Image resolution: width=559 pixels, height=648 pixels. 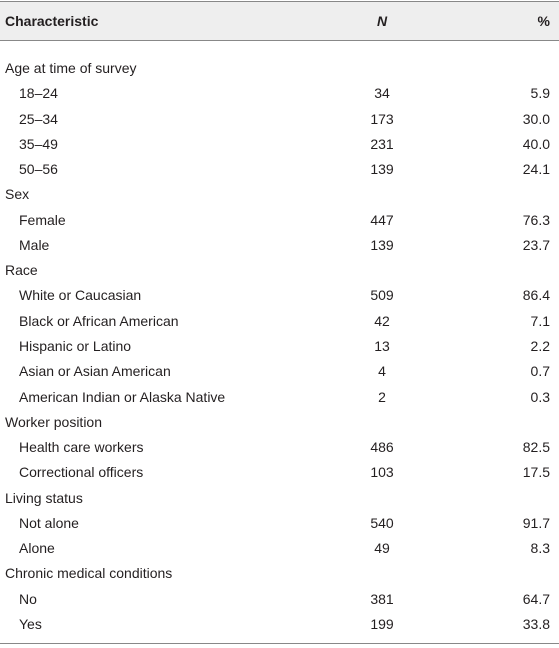 What do you see at coordinates (536, 244) in the screenshot?
I see `percent-value: 23.7` at bounding box center [536, 244].